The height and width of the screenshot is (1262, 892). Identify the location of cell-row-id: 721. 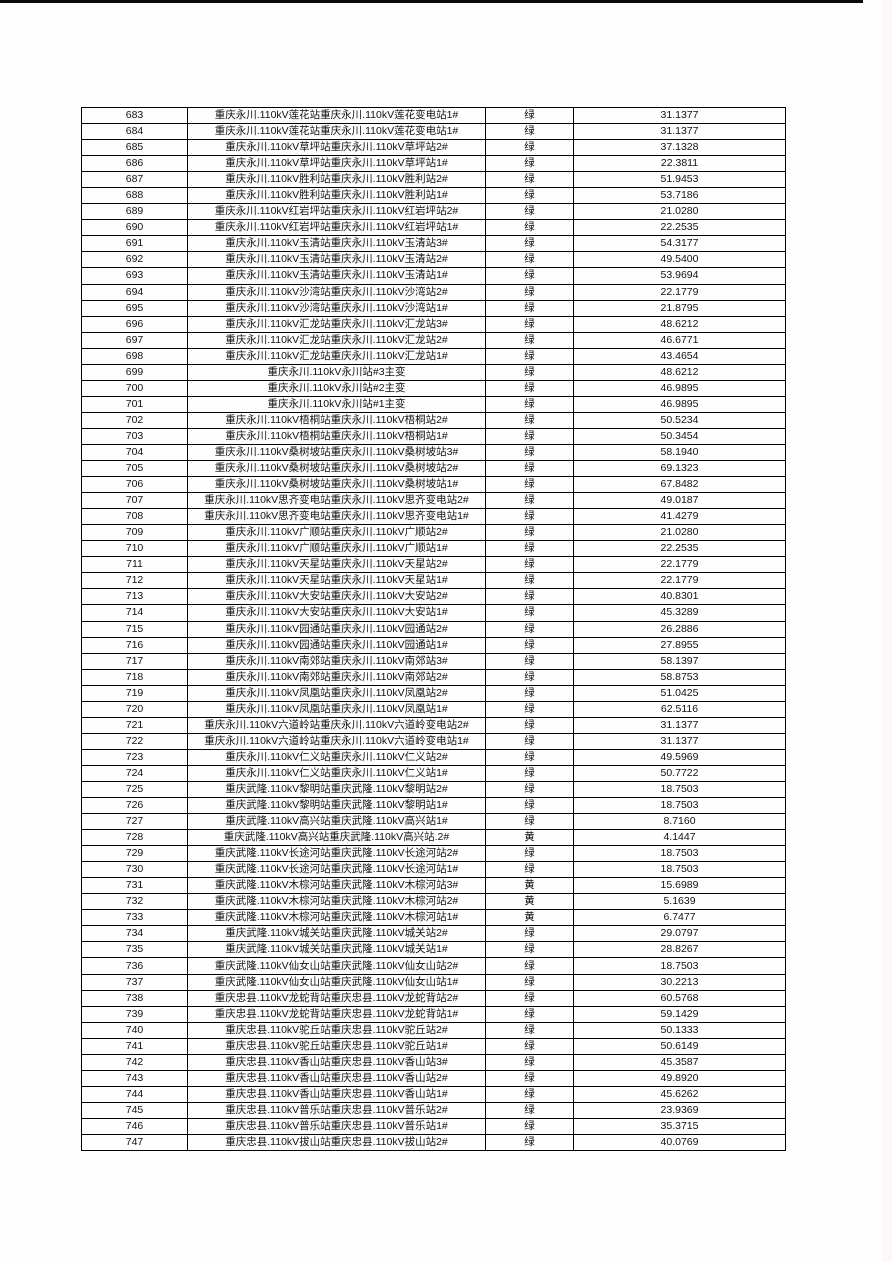
(134, 725).